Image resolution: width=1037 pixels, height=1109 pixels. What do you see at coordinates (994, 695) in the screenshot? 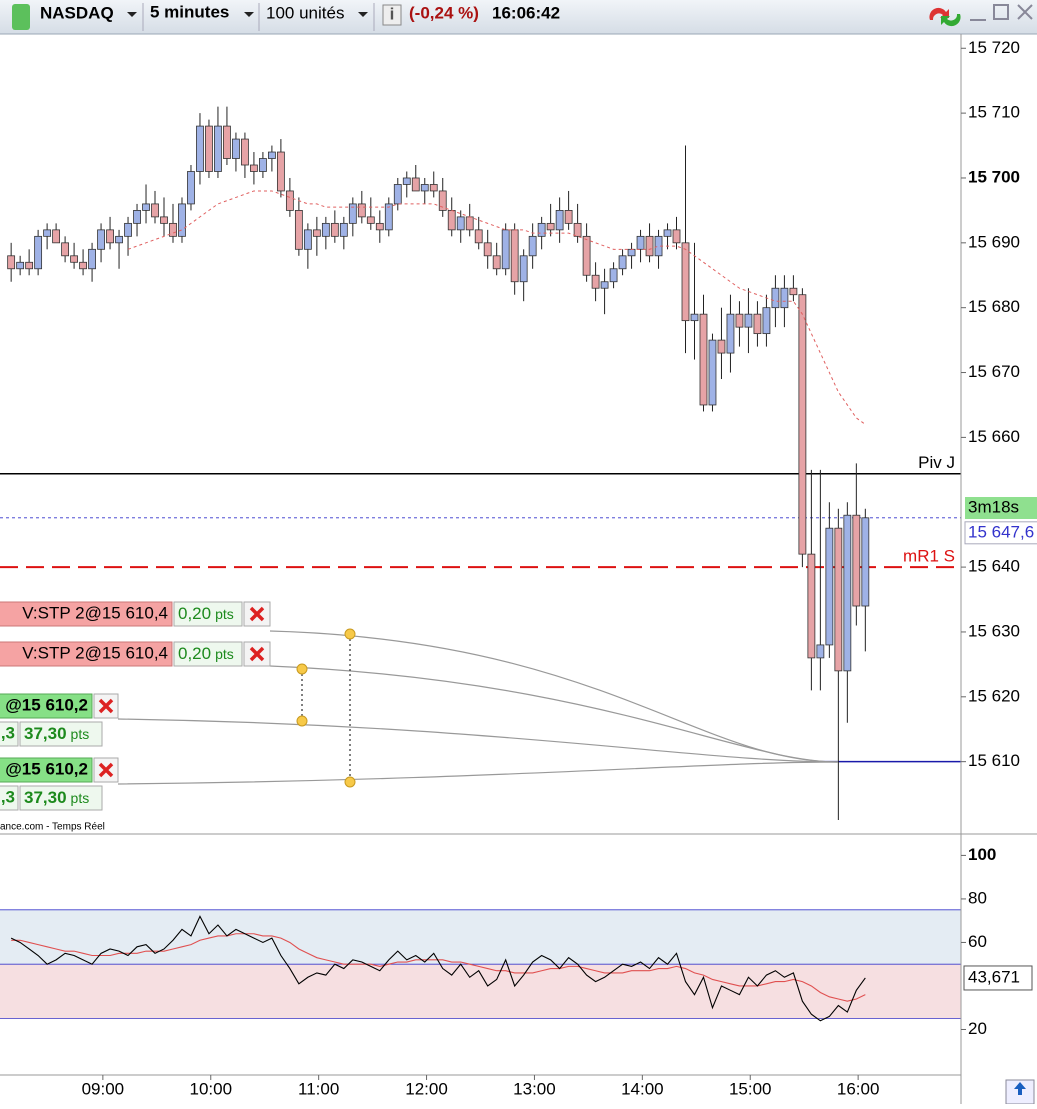
I see `y-tick-label: 15 620` at bounding box center [994, 695].